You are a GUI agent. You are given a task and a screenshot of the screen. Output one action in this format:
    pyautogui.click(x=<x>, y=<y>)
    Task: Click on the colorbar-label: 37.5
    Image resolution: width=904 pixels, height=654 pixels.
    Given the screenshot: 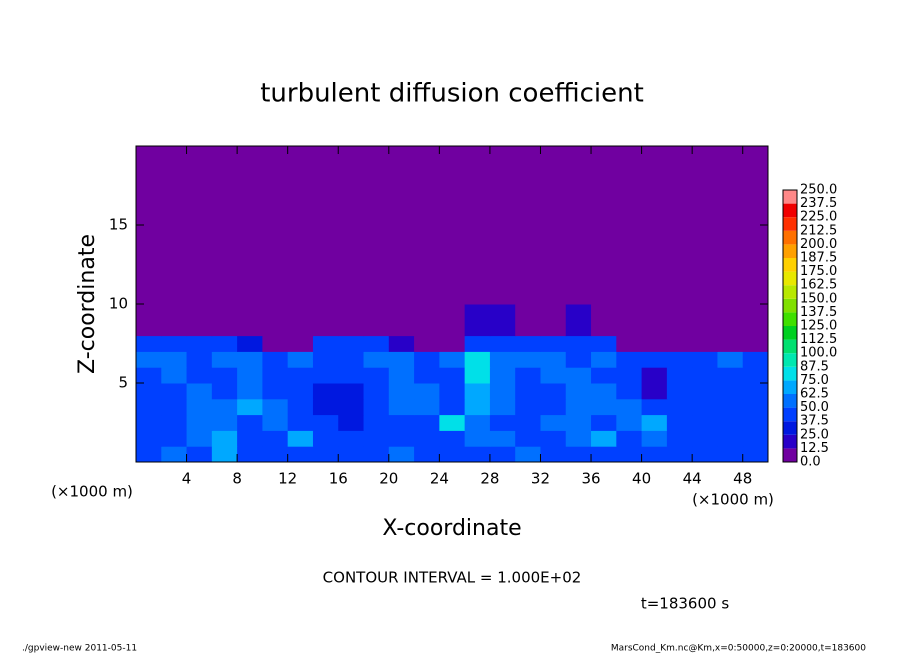 What is the action you would take?
    pyautogui.click(x=814, y=421)
    